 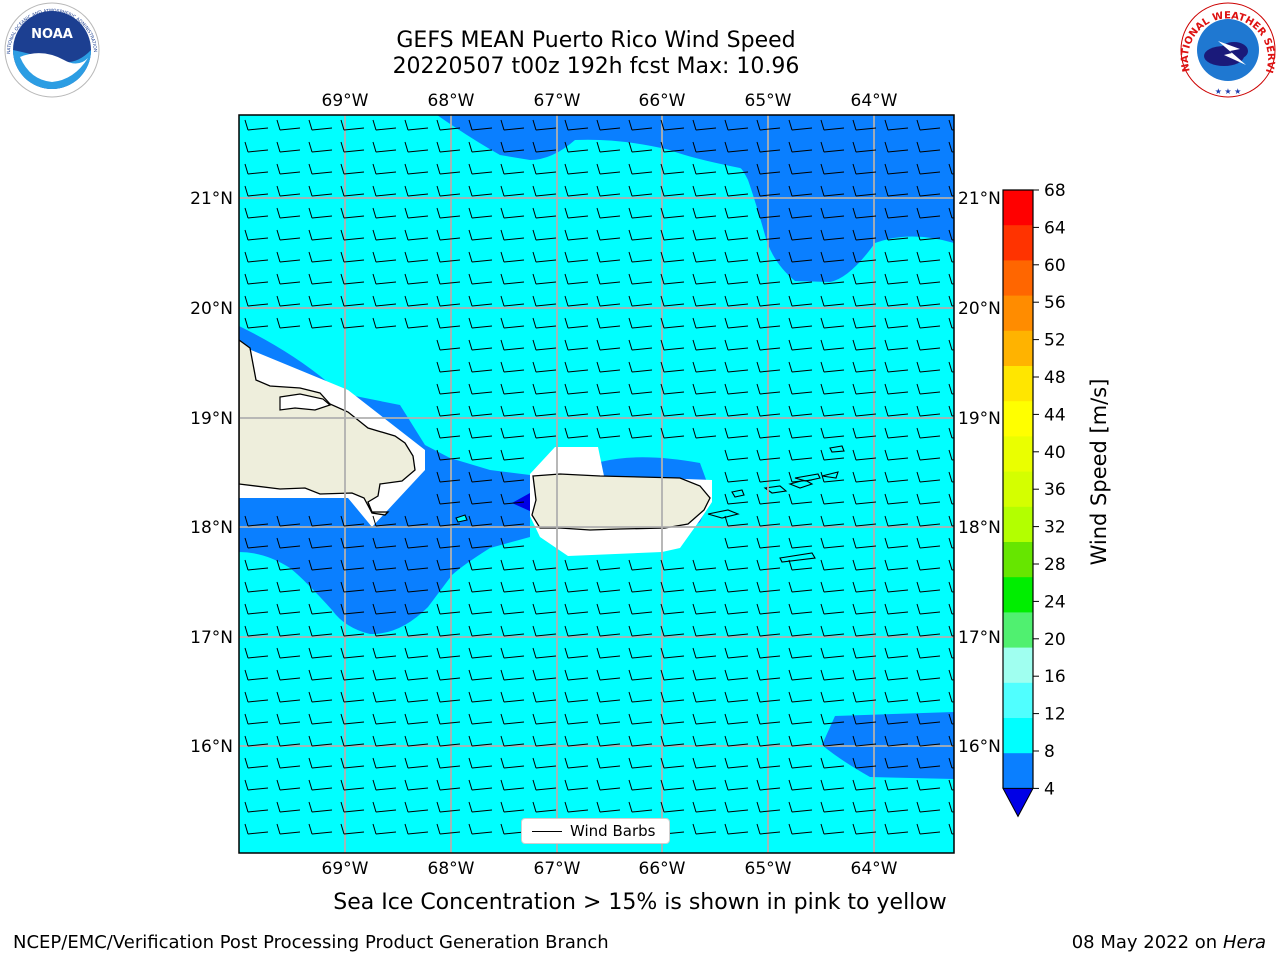 I want to click on nws-logo: NATIONAL WEATHER SERVICE ★ ★ ★, so click(x=1227, y=49).